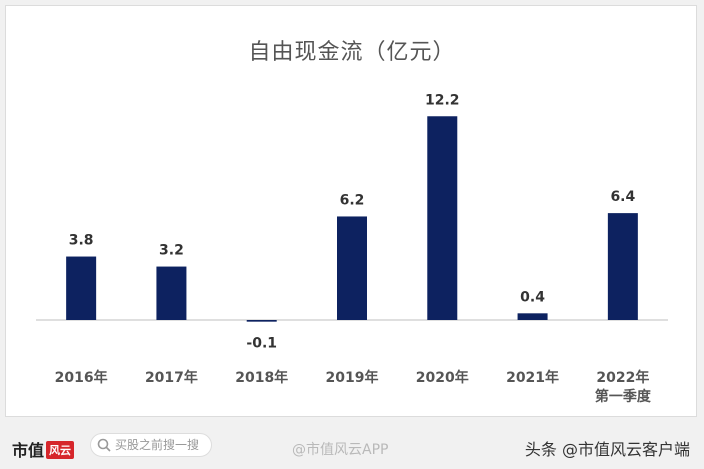 The height and width of the screenshot is (469, 704). I want to click on data-label-3: 6.2, so click(352, 200).